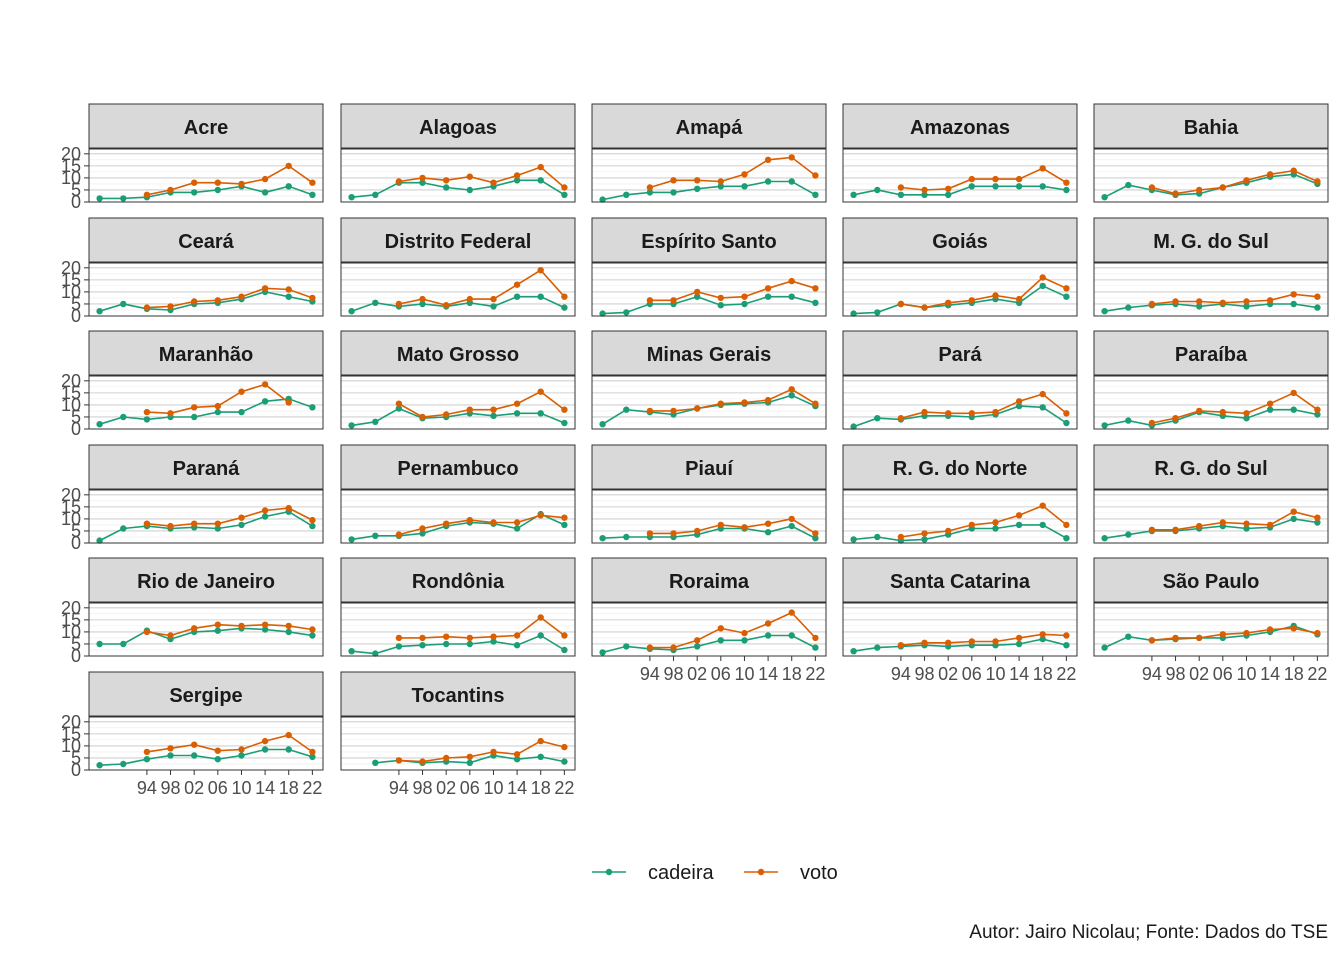 Image resolution: width=1344 pixels, height=960 pixels. Describe the element at coordinates (71, 393) in the screenshot. I see `y-tick-label: 15` at that location.